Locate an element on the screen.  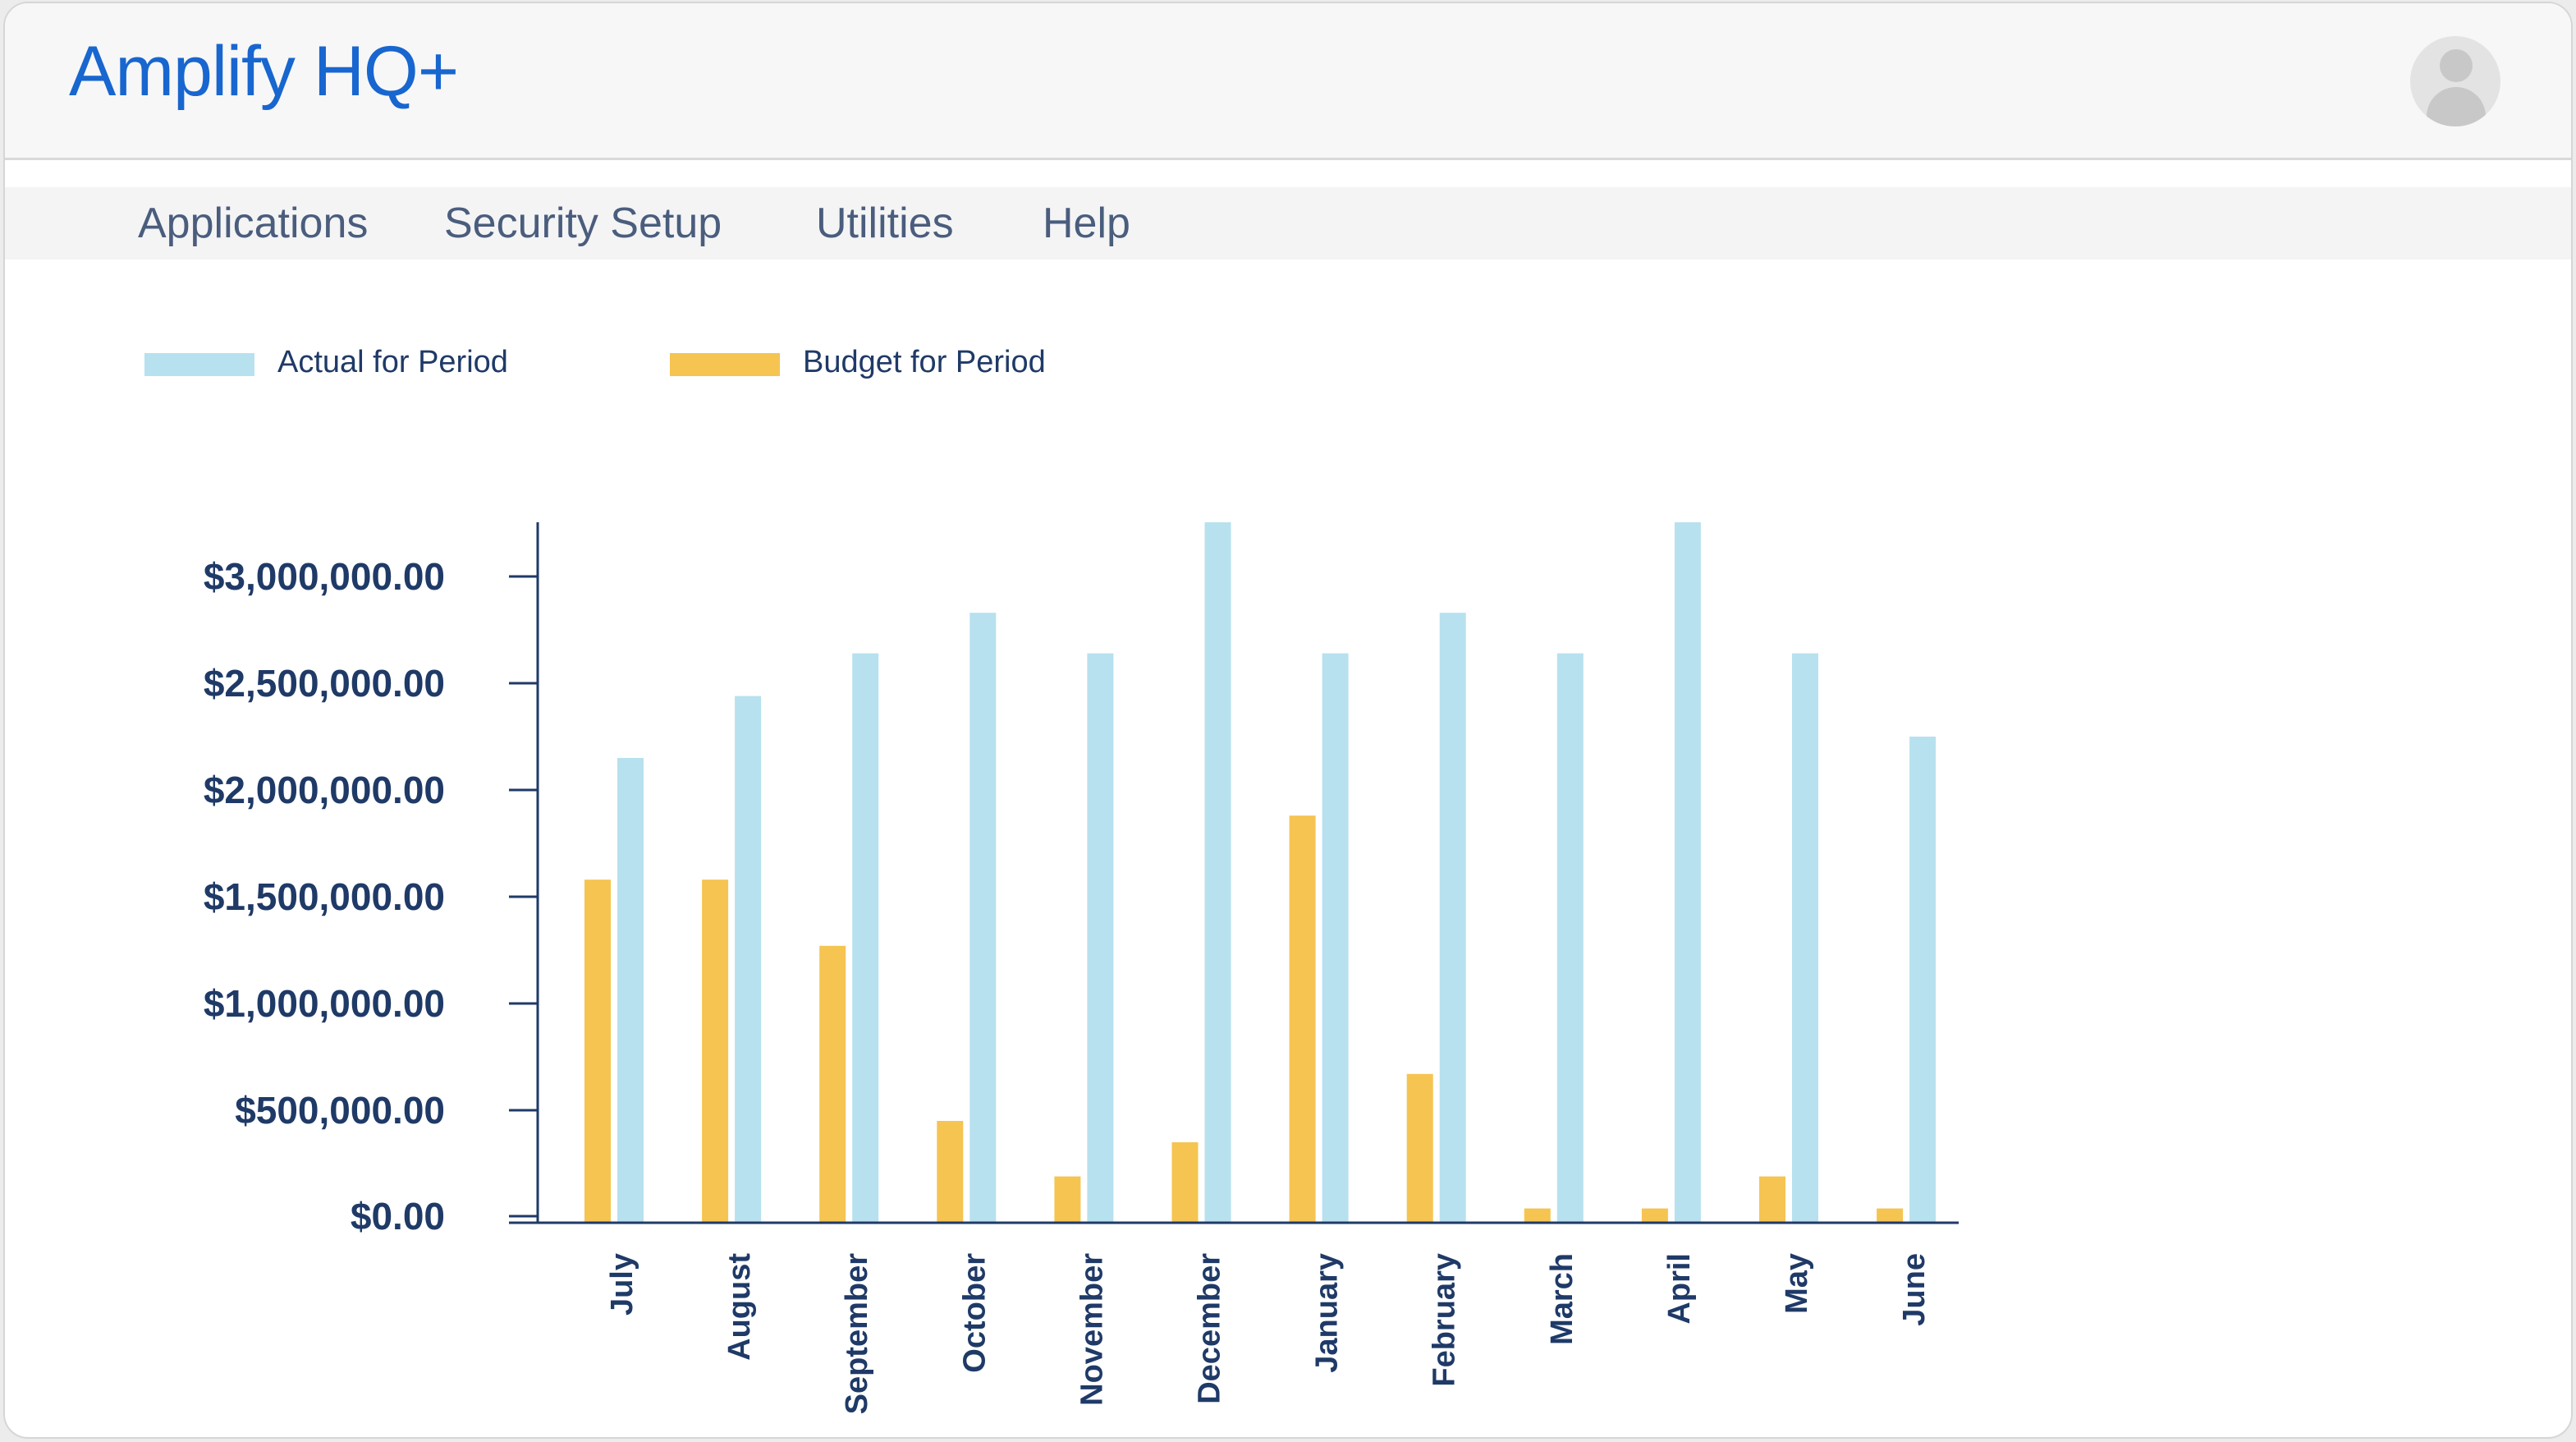
avatar-head is located at coordinates (2456, 65).